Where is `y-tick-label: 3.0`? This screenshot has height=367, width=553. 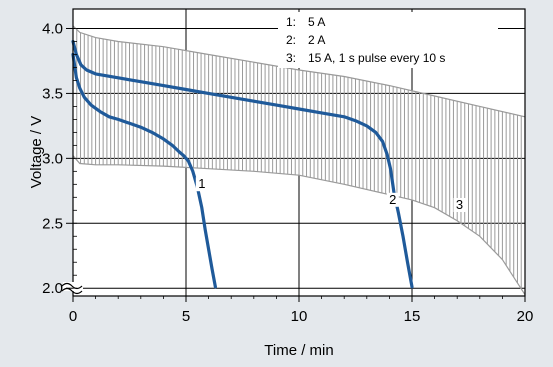 y-tick-label: 3.0 is located at coordinates (52, 158).